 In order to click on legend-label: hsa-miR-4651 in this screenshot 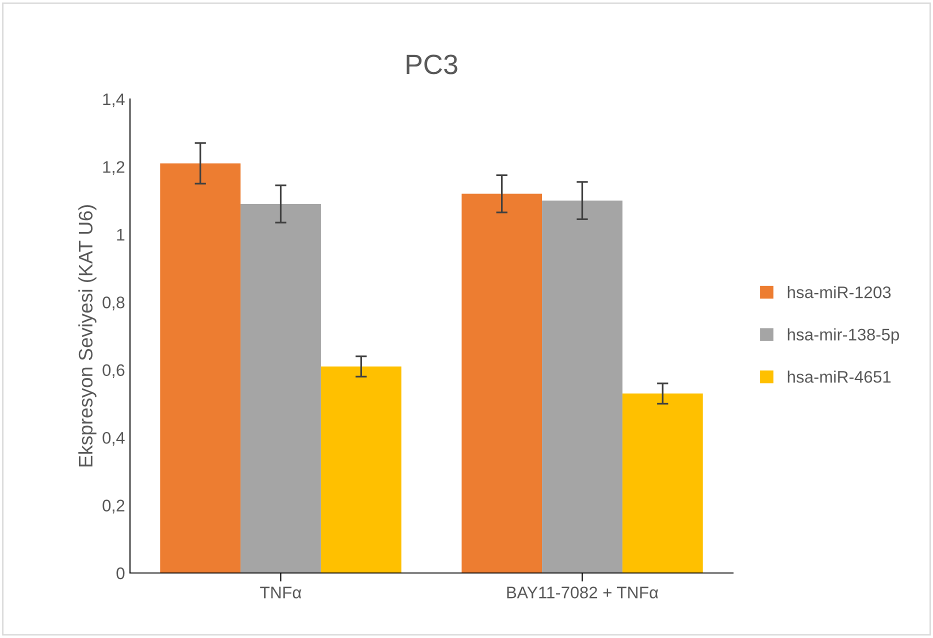, I will do `click(839, 376)`.